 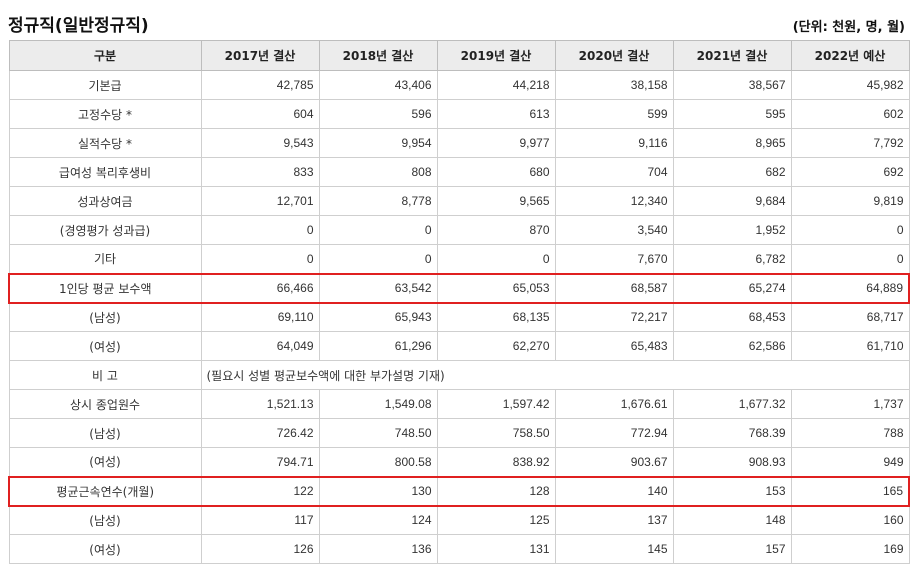 I want to click on value-cell: 1,521.13, so click(x=260, y=404).